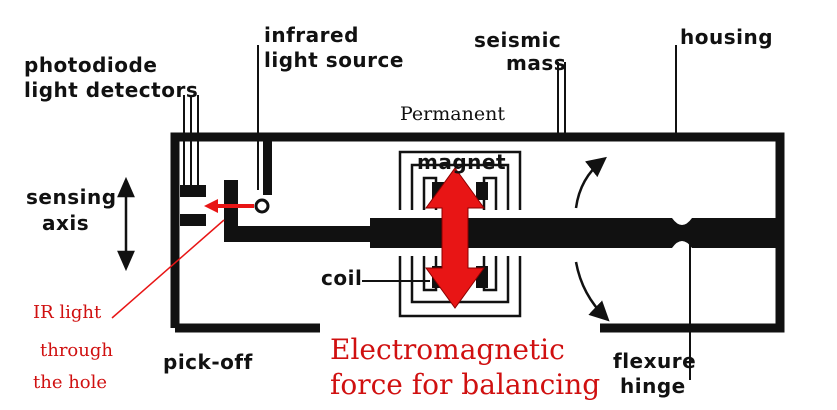  I want to click on magnet-label: magnet, so click(462, 162).